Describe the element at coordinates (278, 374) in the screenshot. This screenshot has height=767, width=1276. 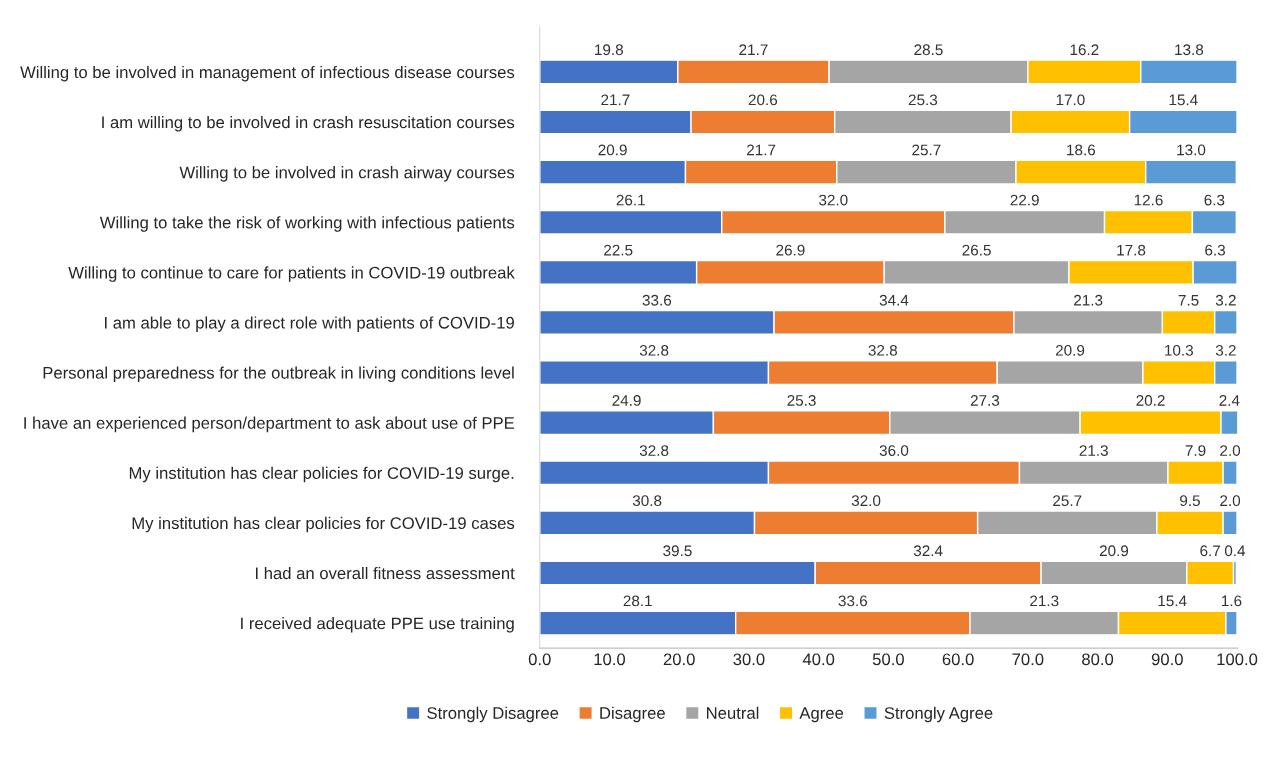
I see `y-tick-label: Personal preparedness for the outbreak in living conditions level` at that location.